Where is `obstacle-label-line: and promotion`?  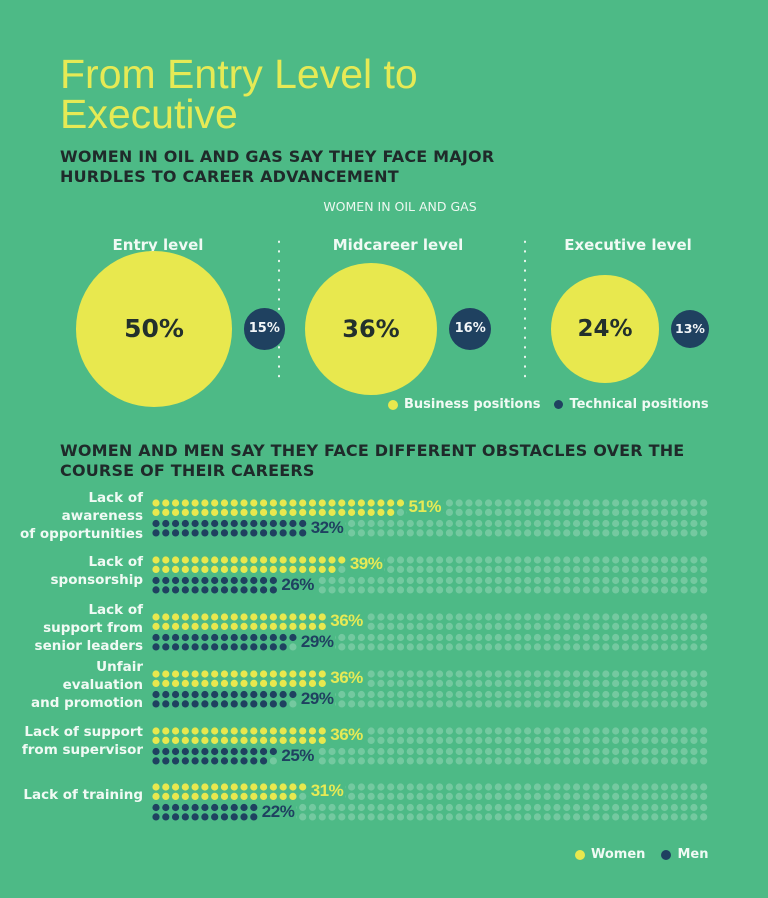 obstacle-label-line: and promotion is located at coordinates (87, 703).